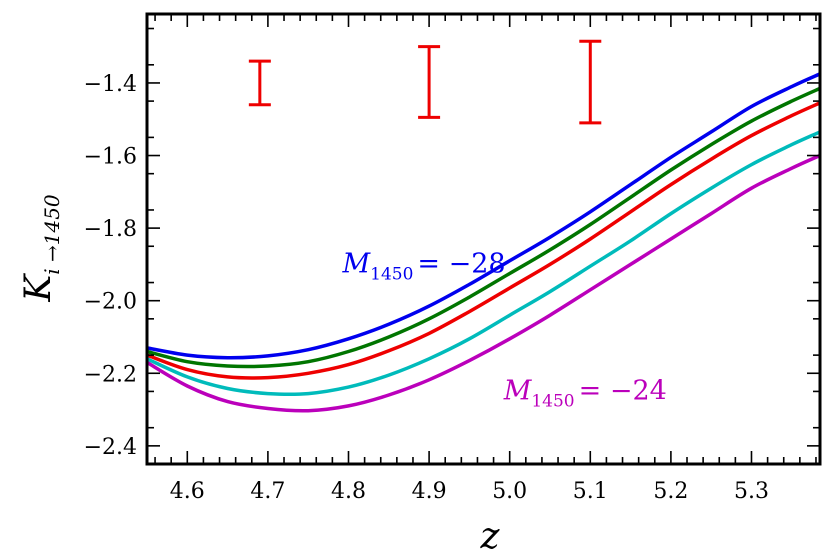  I want to click on svg-text: Ki →1450, so click(41, 248).